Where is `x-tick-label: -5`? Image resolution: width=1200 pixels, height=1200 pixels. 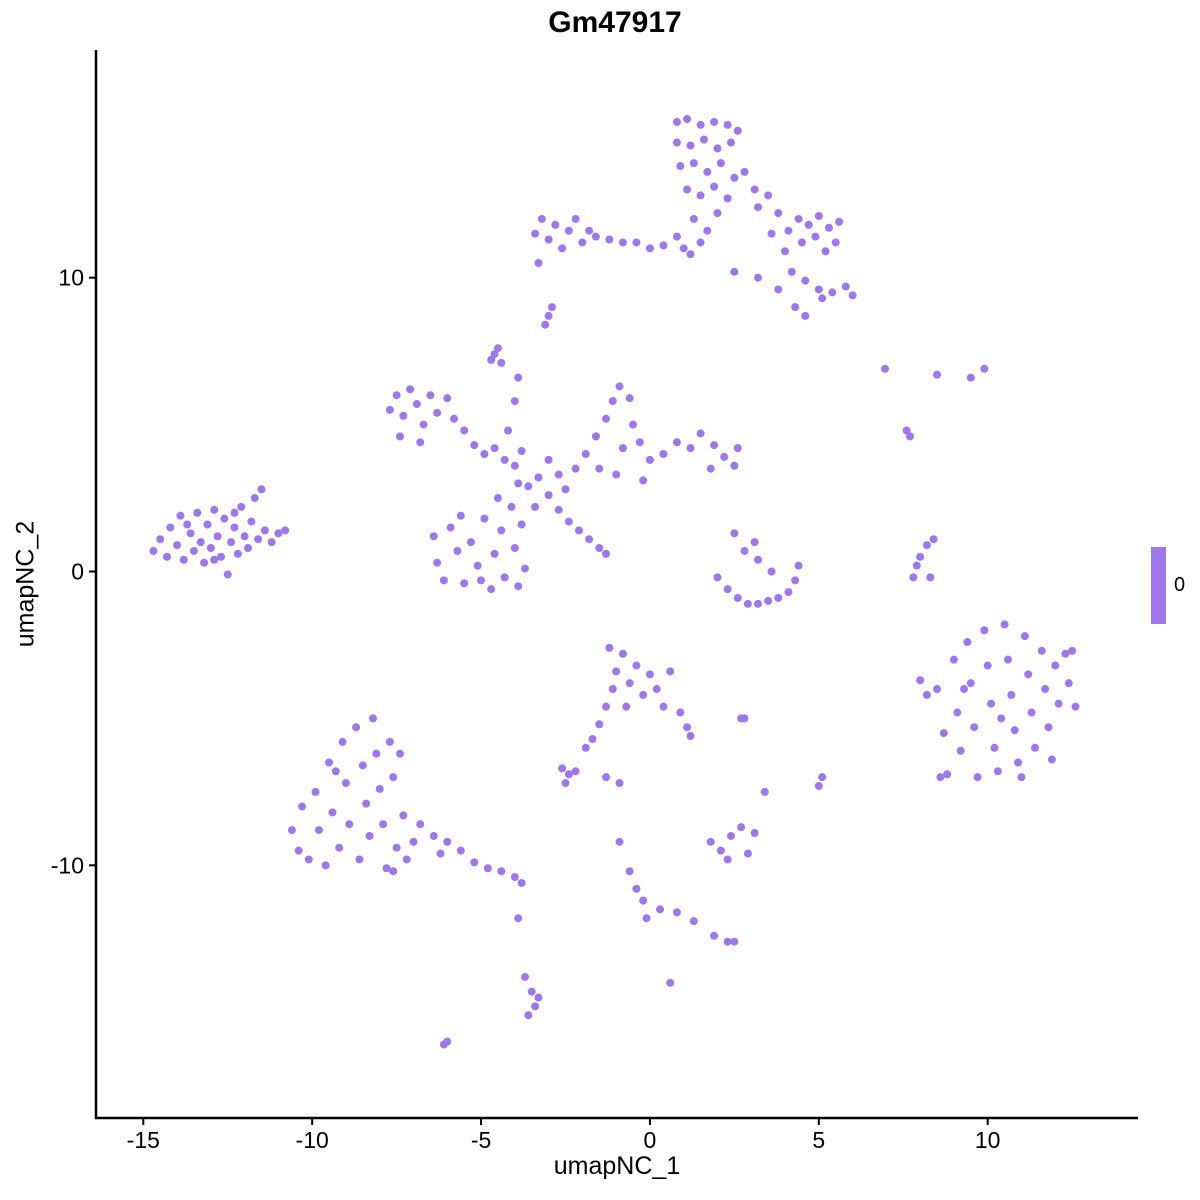
x-tick-label: -5 is located at coordinates (481, 1140).